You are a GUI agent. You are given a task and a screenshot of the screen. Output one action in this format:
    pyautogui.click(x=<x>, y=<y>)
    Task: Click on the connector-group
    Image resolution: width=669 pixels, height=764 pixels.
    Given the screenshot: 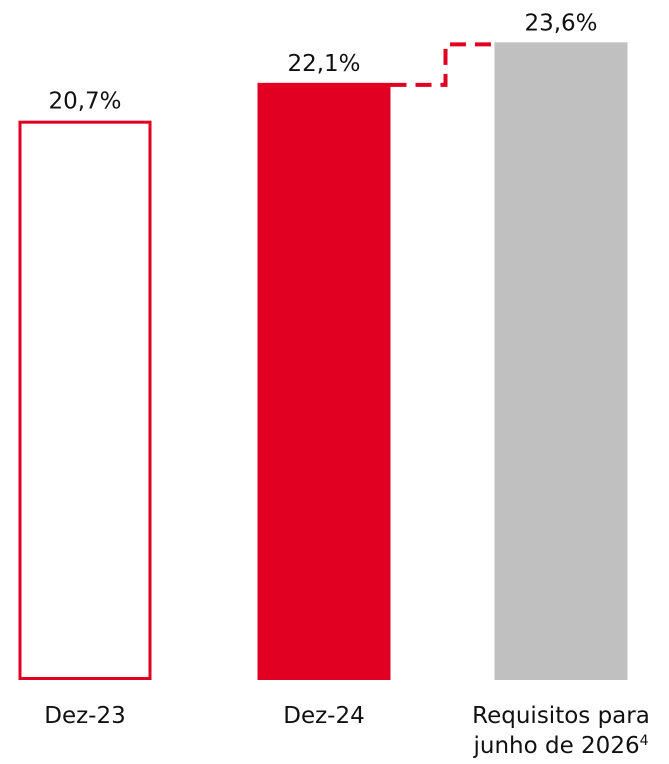 What is the action you would take?
    pyautogui.click(x=442, y=64)
    